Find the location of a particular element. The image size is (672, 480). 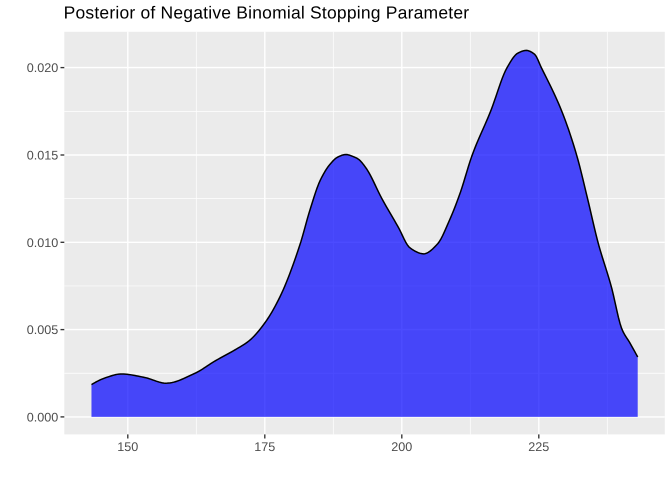

svg-text: 175 is located at coordinates (264, 447).